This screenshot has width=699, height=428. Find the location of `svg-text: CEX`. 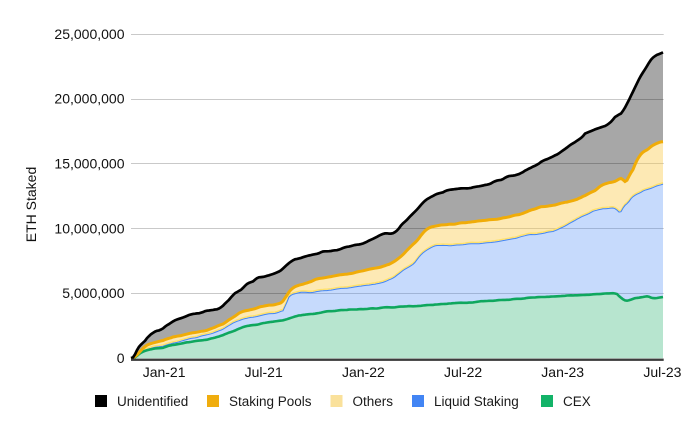

svg-text: CEX is located at coordinates (577, 401).